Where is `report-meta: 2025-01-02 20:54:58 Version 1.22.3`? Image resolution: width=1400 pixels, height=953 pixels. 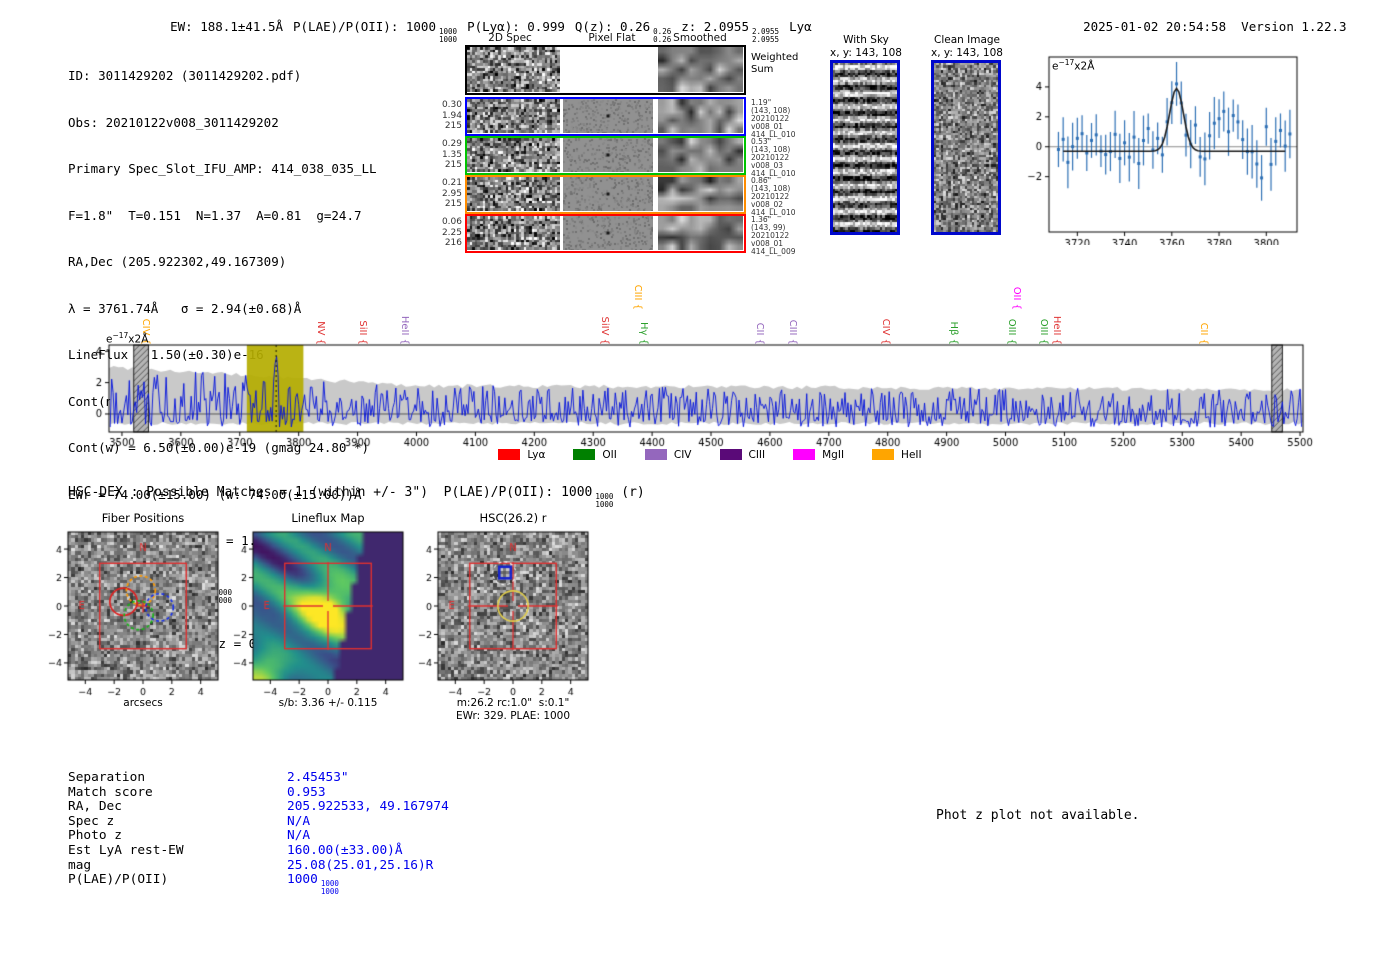
report-meta: 2025-01-02 20:54:58 Version 1.22.3 is located at coordinates (1200, 26).